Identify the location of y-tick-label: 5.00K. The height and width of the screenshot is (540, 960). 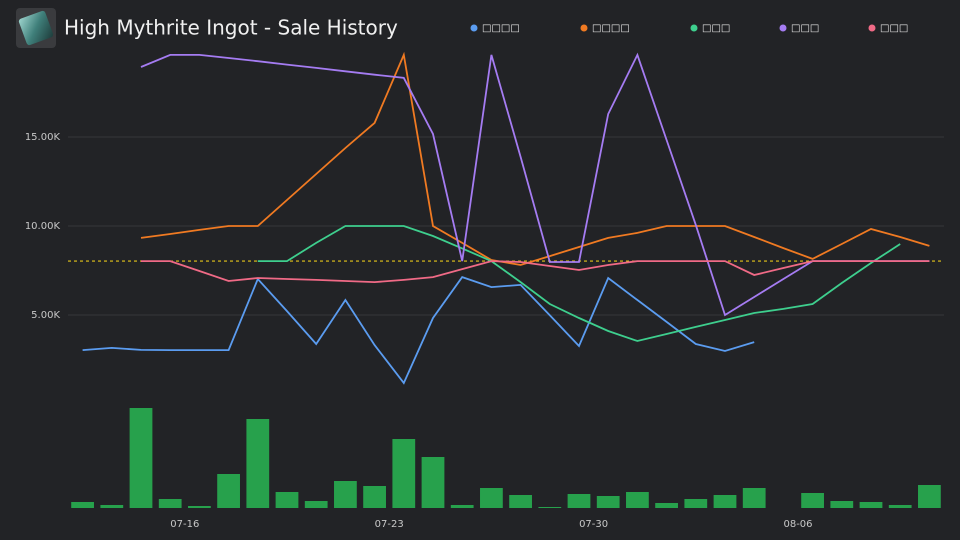
(45, 315).